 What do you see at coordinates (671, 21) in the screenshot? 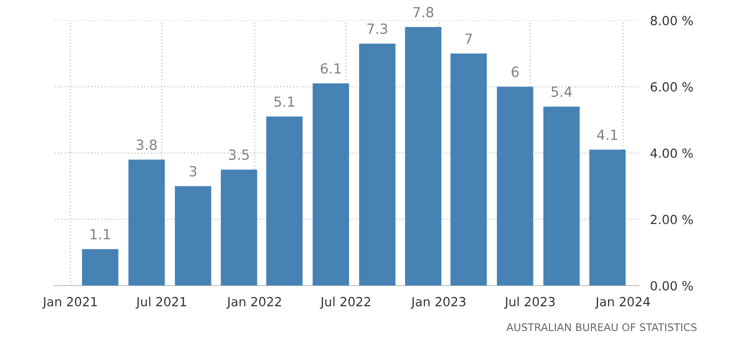
I see `y-tick-label: 8.00 %` at bounding box center [671, 21].